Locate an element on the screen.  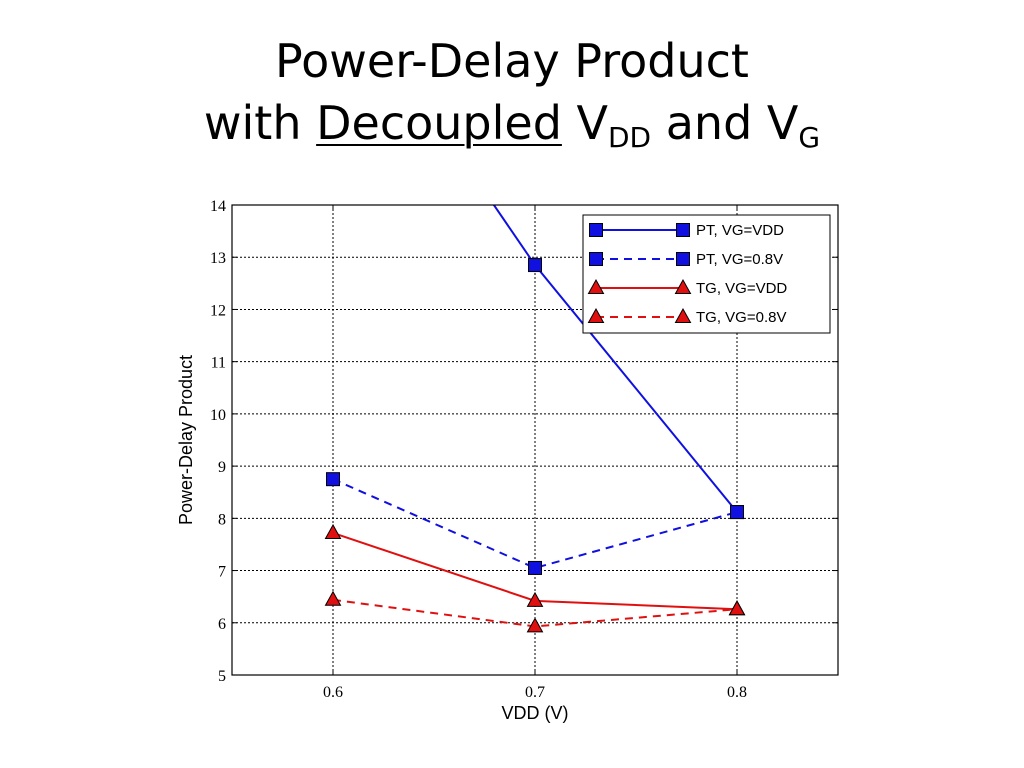
y-axis-label: Power-Delay Product is located at coordinates (186, 440).